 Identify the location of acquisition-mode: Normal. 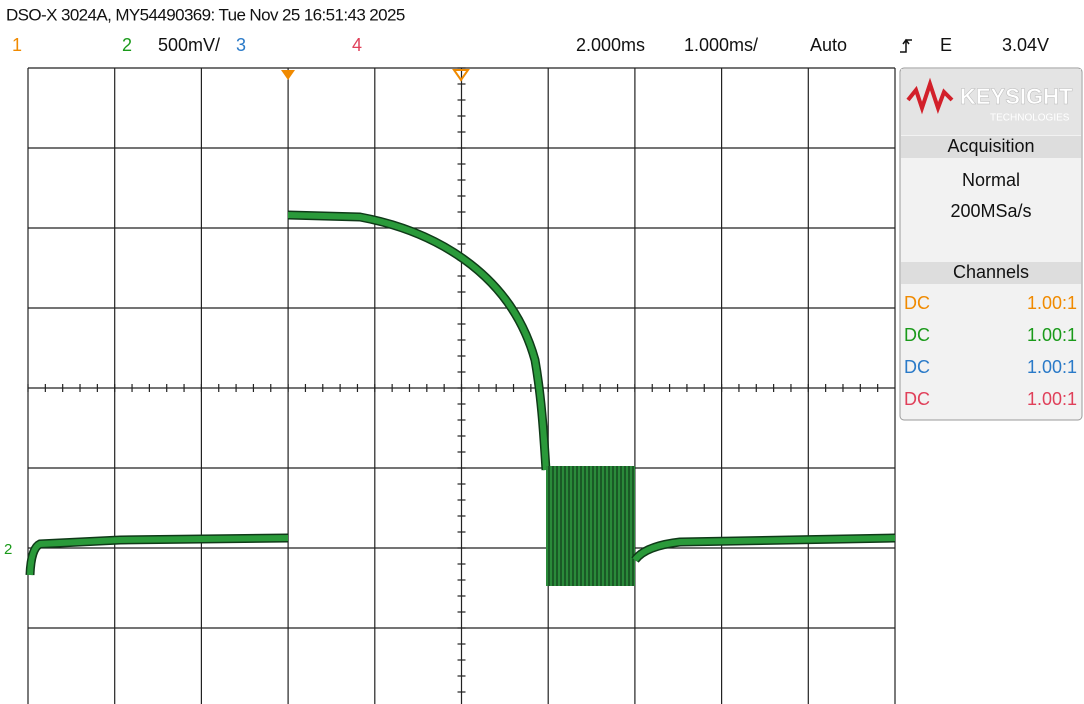
(991, 180).